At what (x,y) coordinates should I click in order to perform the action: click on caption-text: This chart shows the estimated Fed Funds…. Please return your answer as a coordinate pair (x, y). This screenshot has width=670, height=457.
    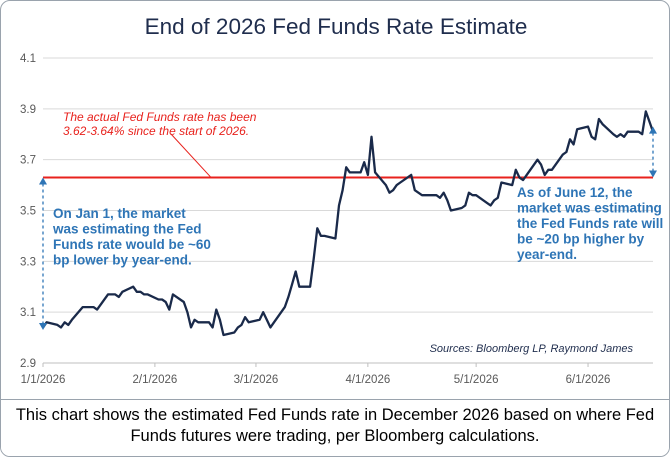
    Looking at the image, I should click on (335, 425).